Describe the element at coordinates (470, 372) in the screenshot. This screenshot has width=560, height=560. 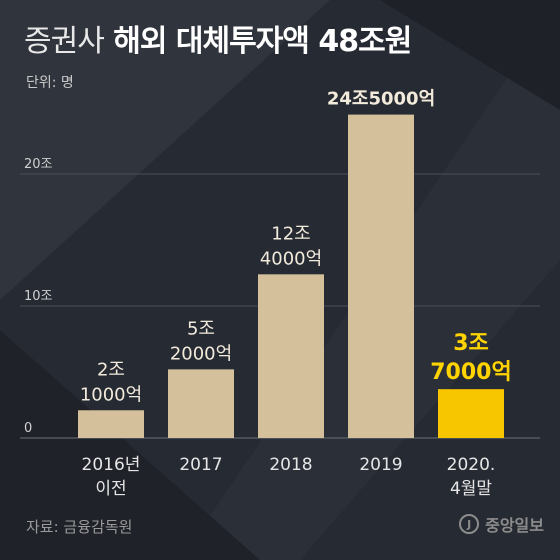
I see `value-label: 7000억` at that location.